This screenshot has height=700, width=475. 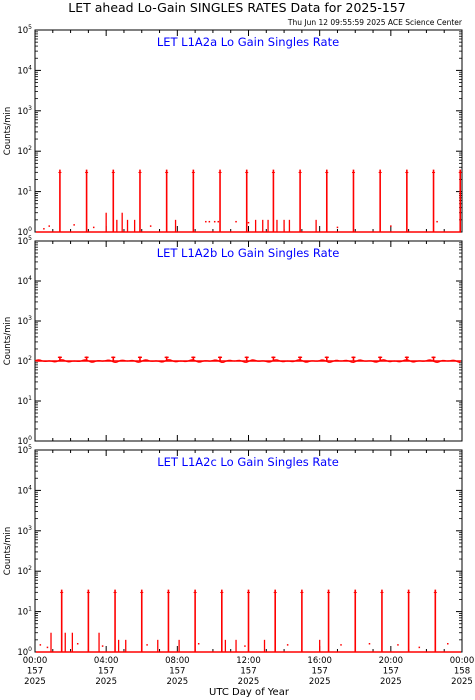 What do you see at coordinates (248, 253) in the screenshot?
I see `panel-title: LET L1A2b Lo Gain Singles Rate` at bounding box center [248, 253].